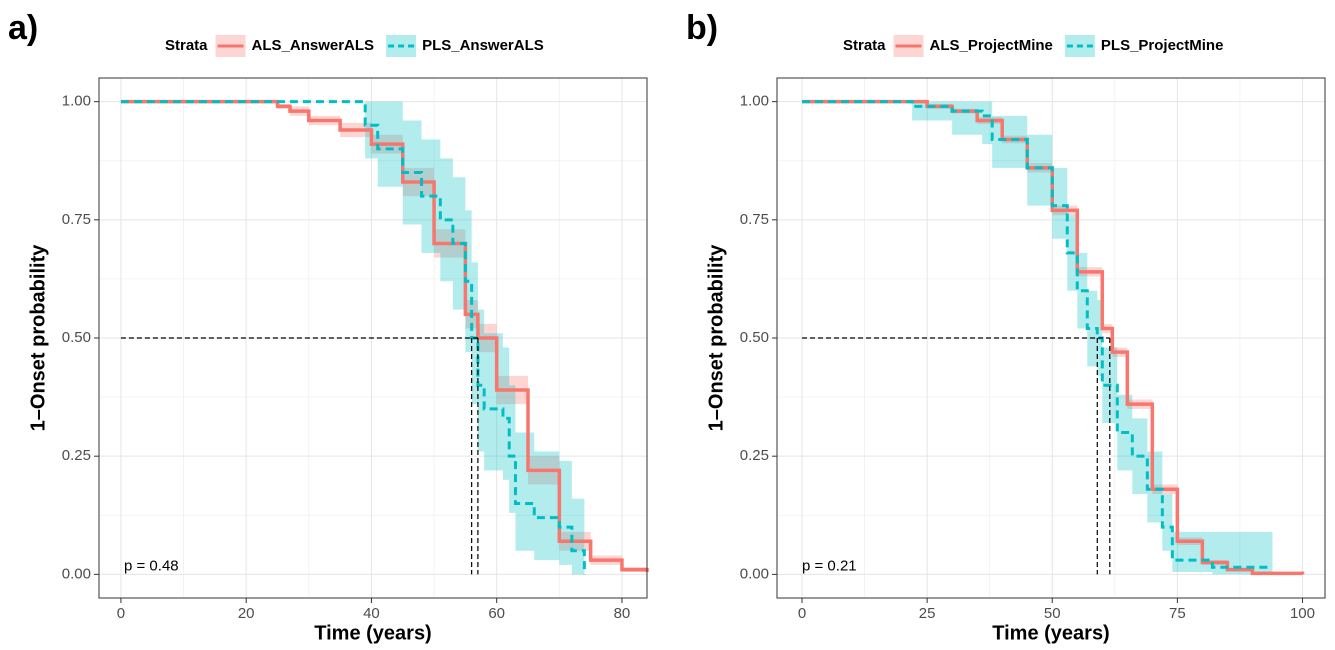 This screenshot has height=650, width=1335. What do you see at coordinates (246, 613) in the screenshot?
I see `x-tick-label: 20` at bounding box center [246, 613].